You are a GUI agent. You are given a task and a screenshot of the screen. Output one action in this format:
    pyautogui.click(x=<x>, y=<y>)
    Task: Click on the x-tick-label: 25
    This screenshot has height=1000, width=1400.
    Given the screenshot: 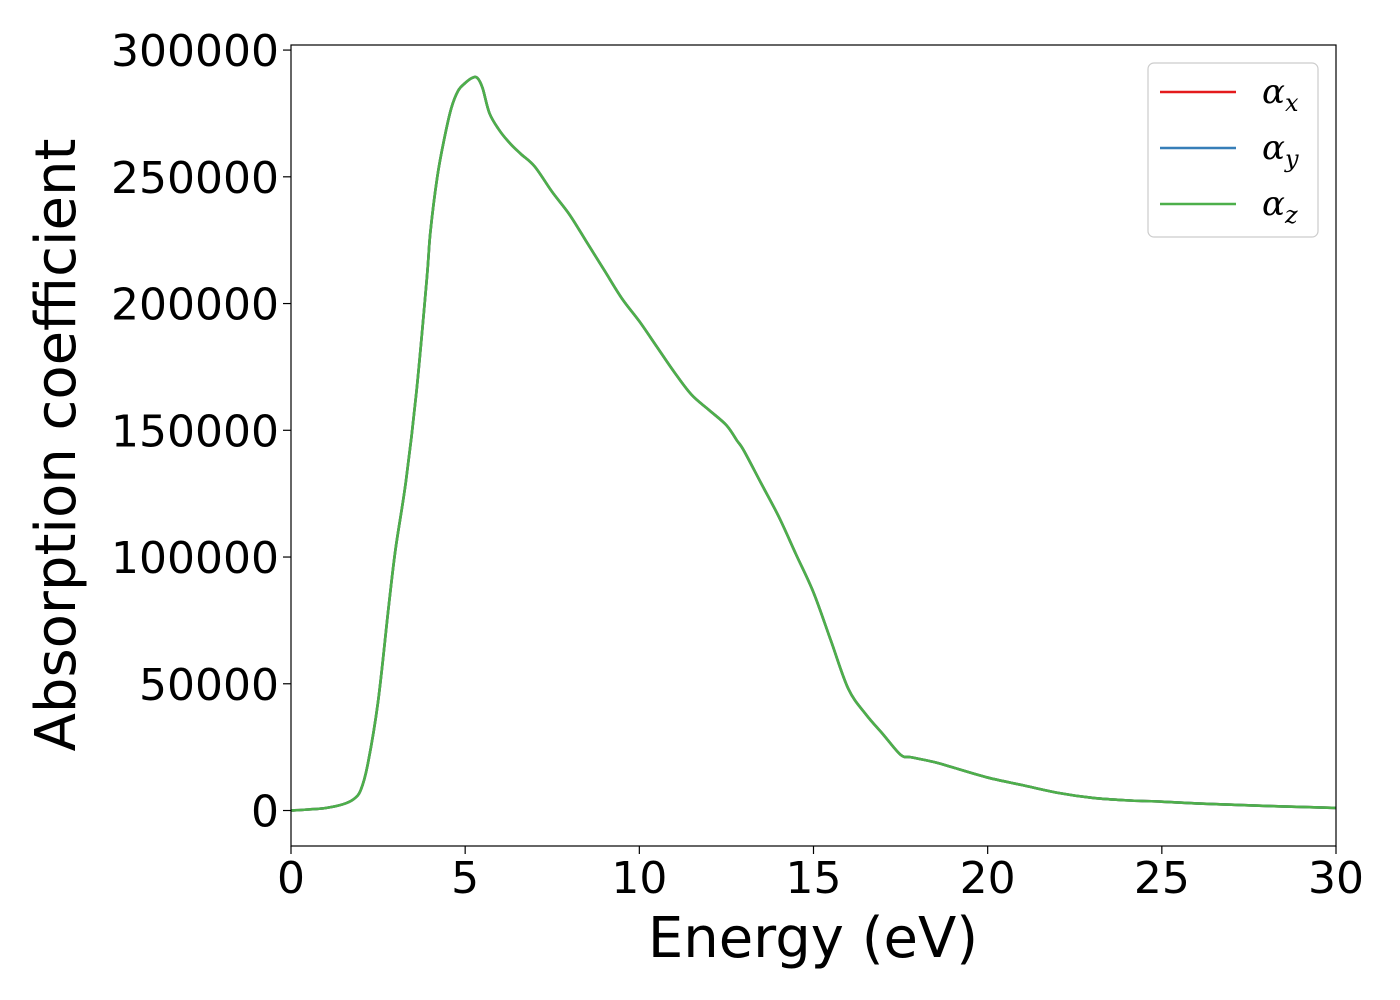 What is the action you would take?
    pyautogui.click(x=1162, y=878)
    